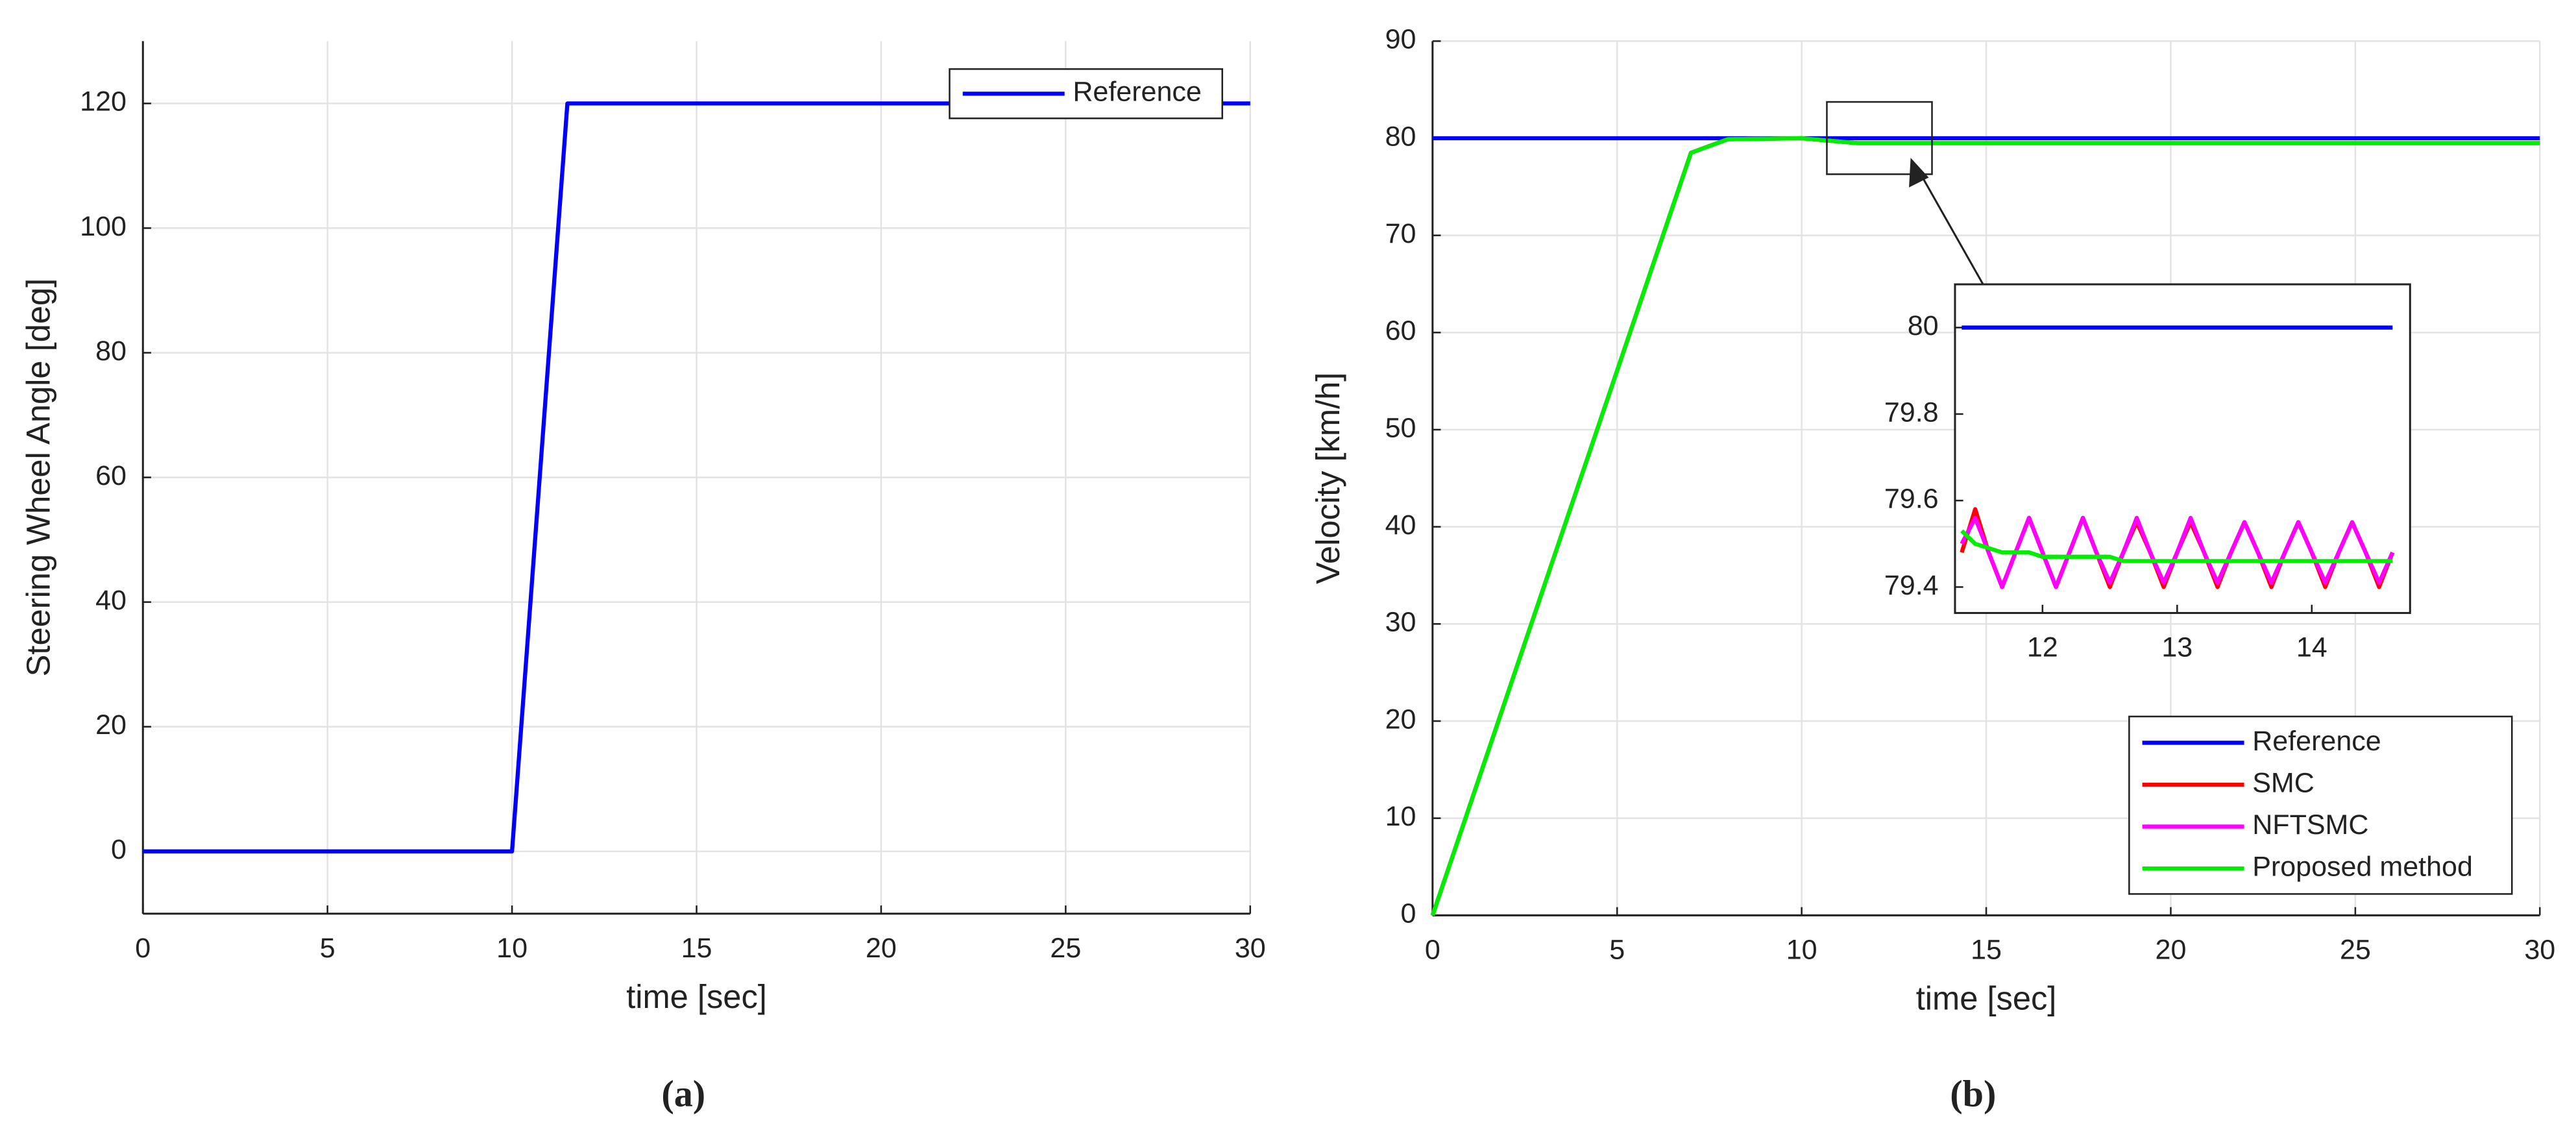 The height and width of the screenshot is (1141, 2576). What do you see at coordinates (1879, 138) in the screenshot?
I see `zoom-box` at bounding box center [1879, 138].